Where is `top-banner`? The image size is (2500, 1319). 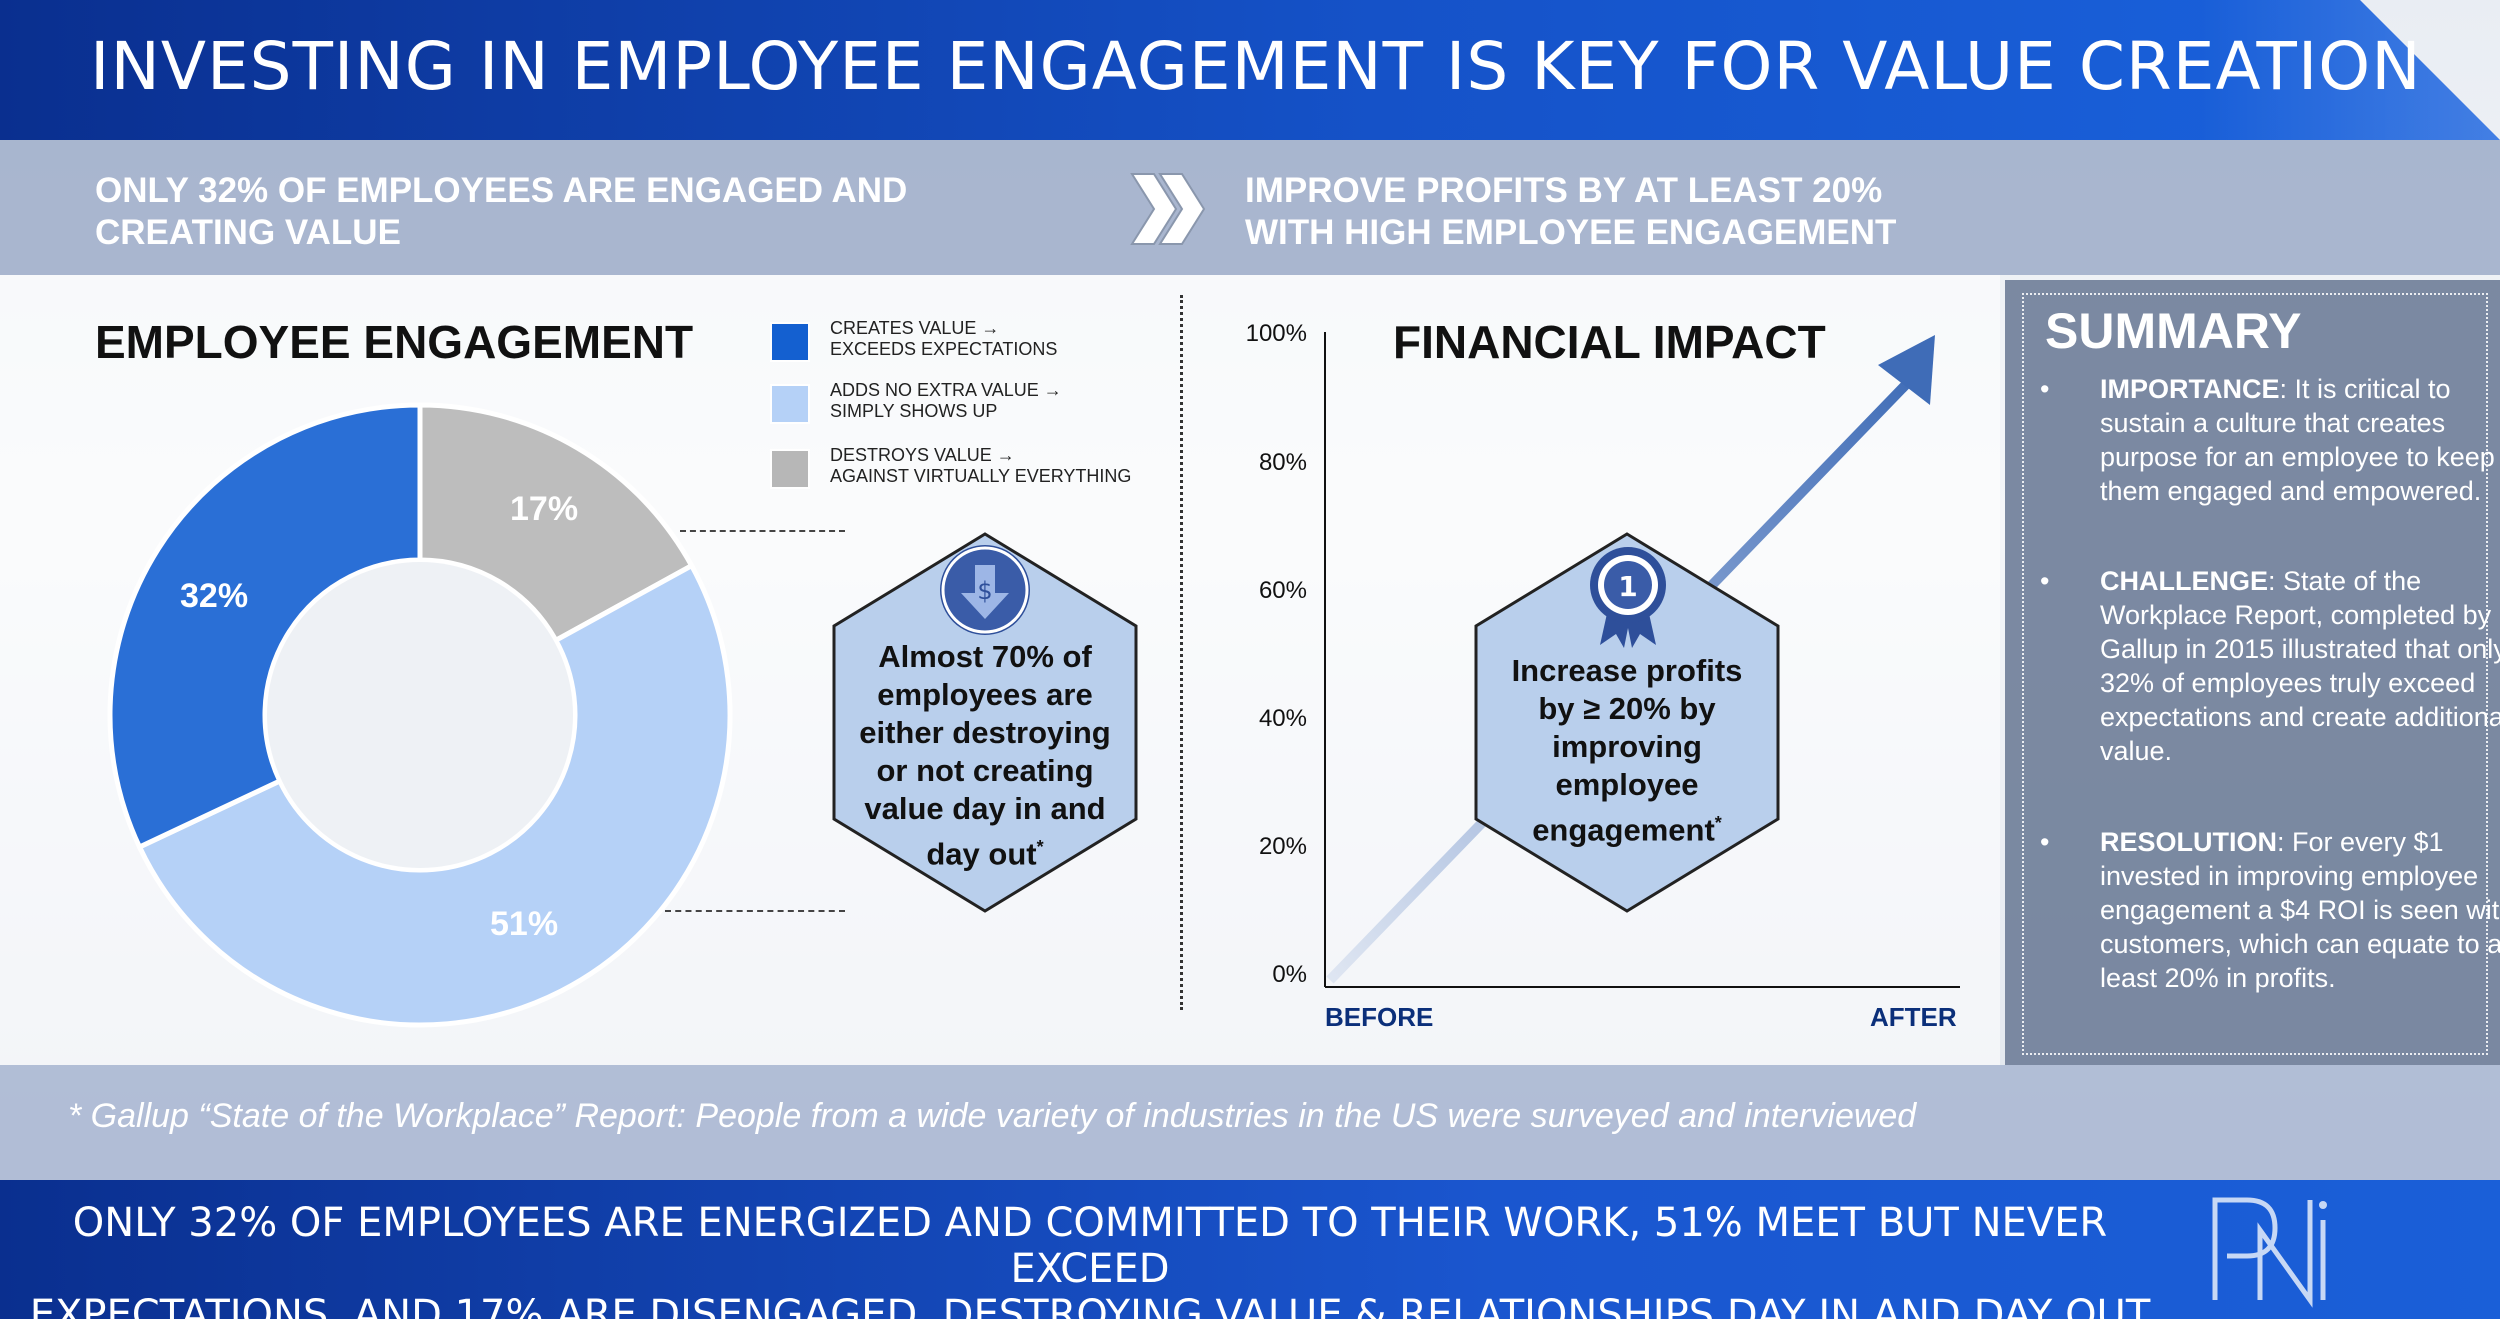
top-banner is located at coordinates (1250, 70).